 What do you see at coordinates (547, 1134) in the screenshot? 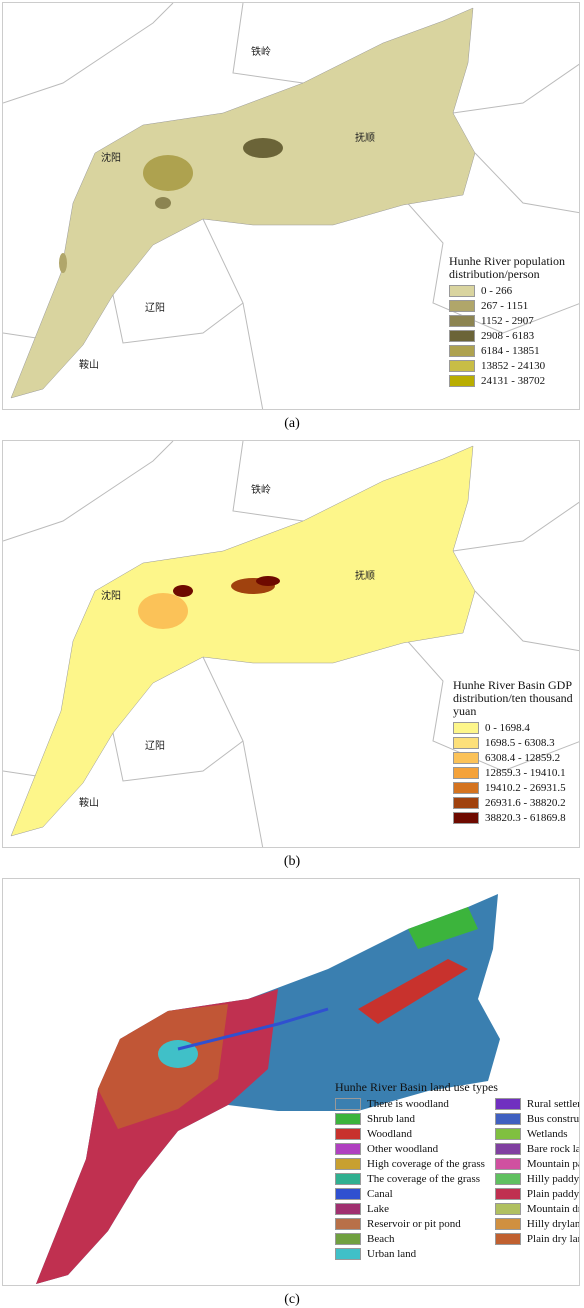
I see `legend-label: Wetlands` at bounding box center [547, 1134].